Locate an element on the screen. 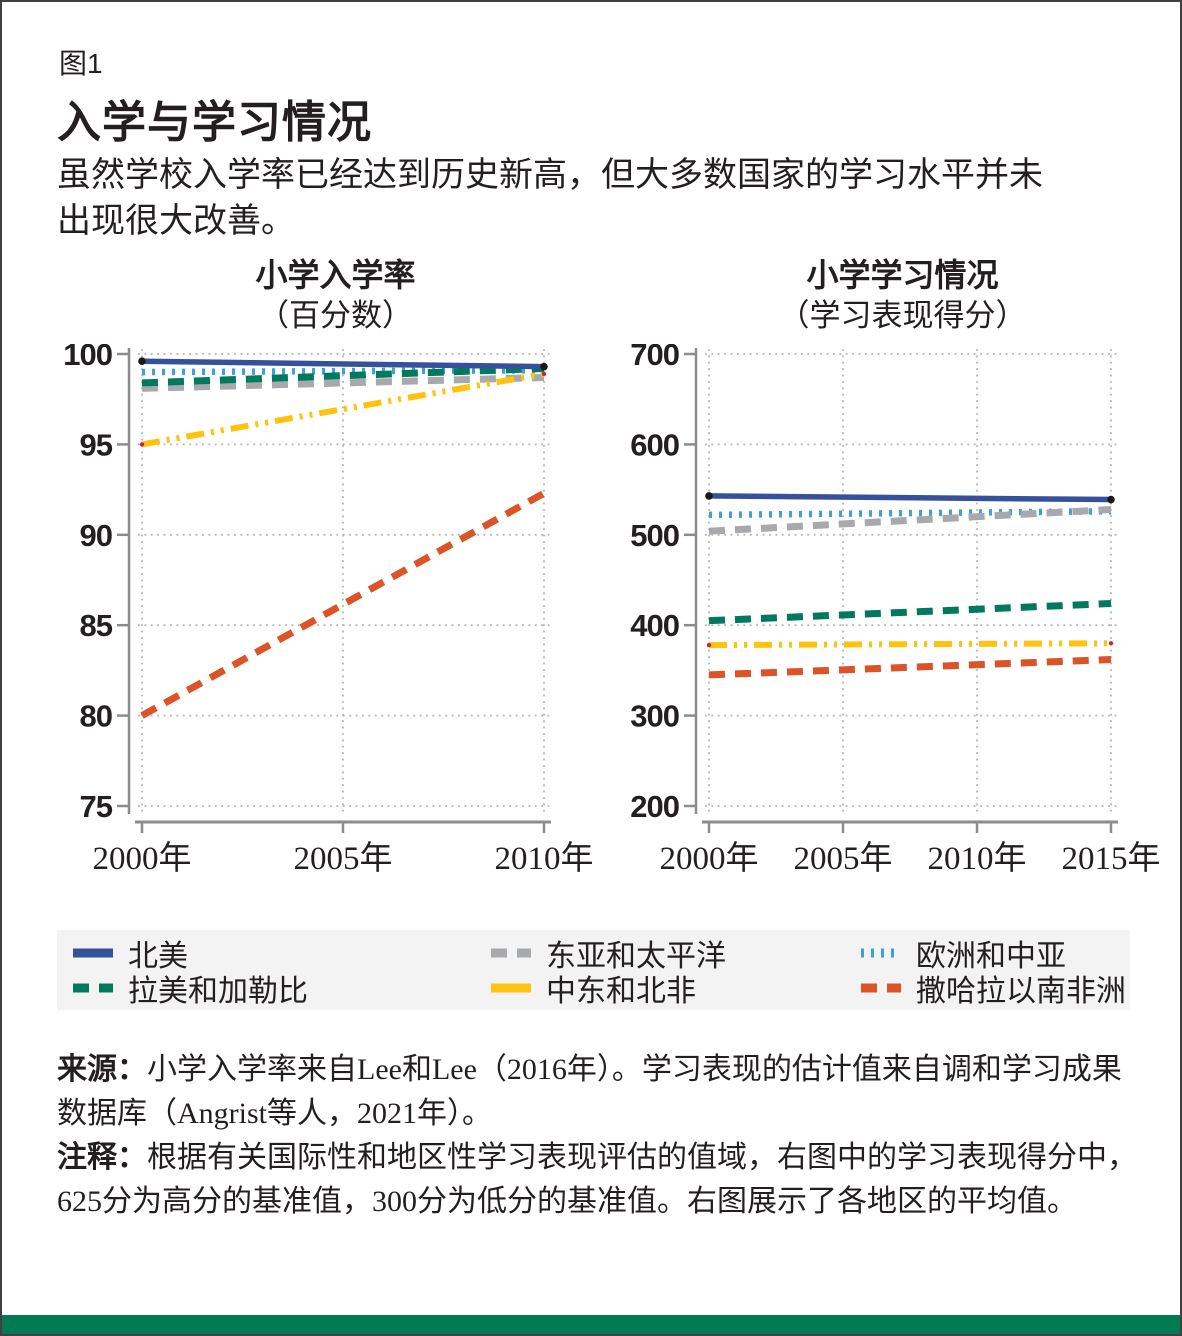 The width and height of the screenshot is (1182, 1336). legend-label: 欧洲和中亚 is located at coordinates (991, 956).